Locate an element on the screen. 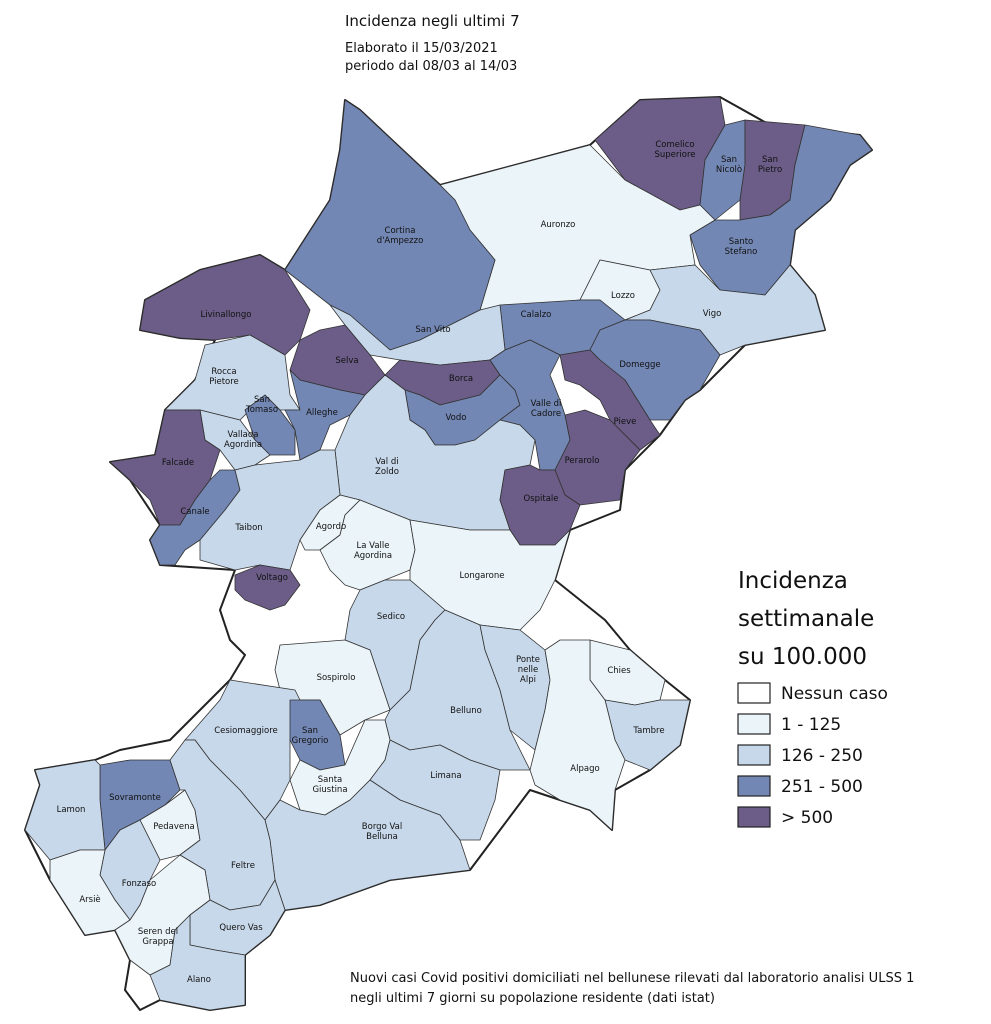 This screenshot has width=991, height=1024. region-label: Sospirolo is located at coordinates (336, 678).